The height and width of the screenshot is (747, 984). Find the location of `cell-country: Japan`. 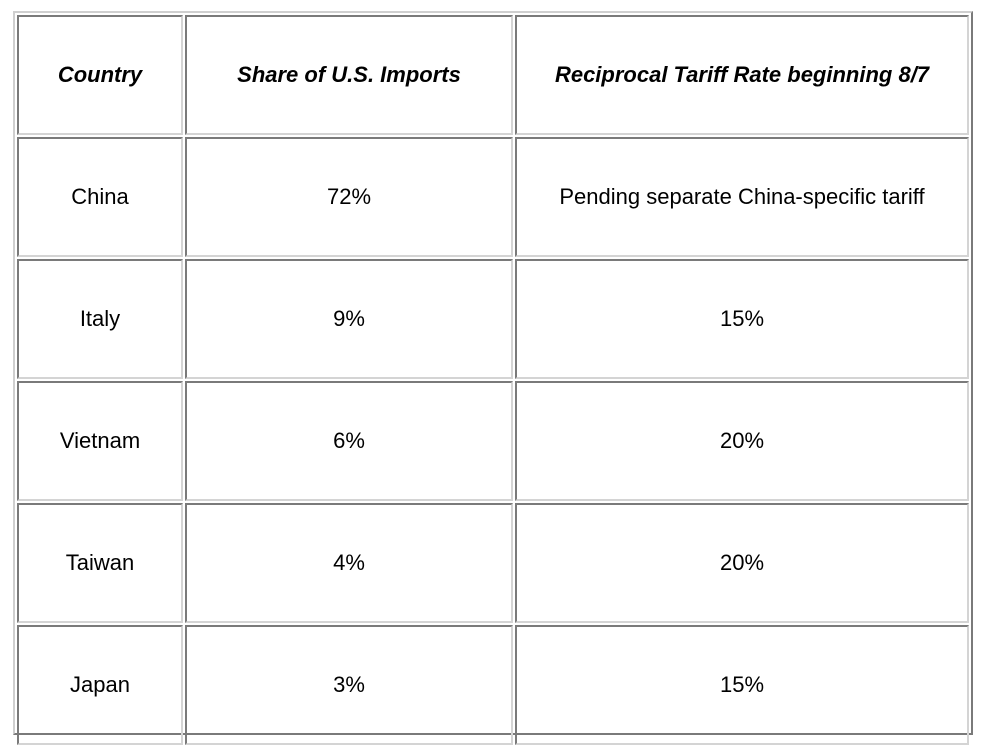

cell-country: Japan is located at coordinates (100, 685).